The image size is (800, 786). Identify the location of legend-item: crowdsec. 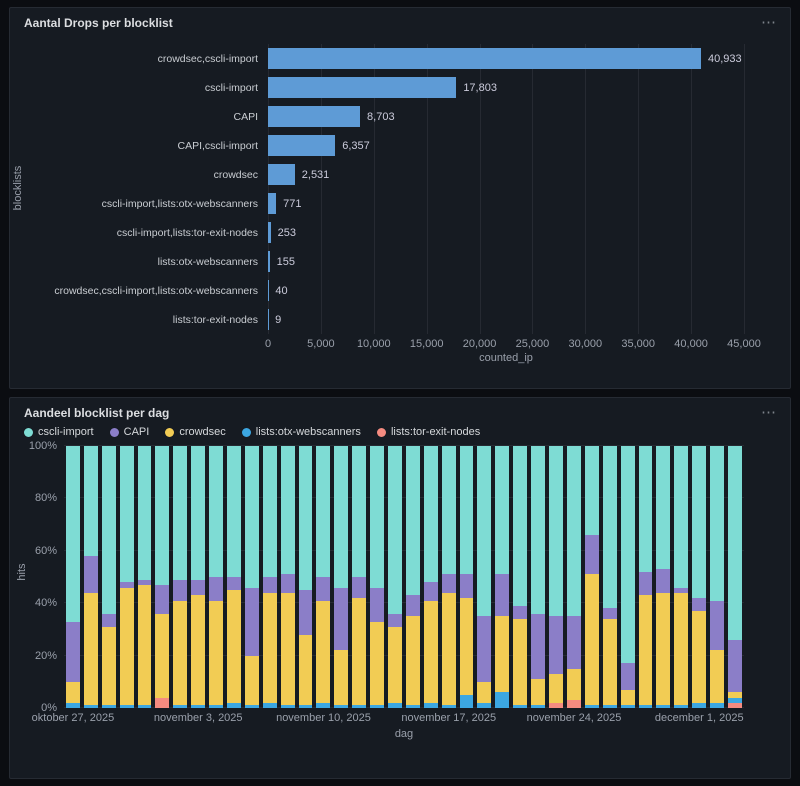
(195, 432).